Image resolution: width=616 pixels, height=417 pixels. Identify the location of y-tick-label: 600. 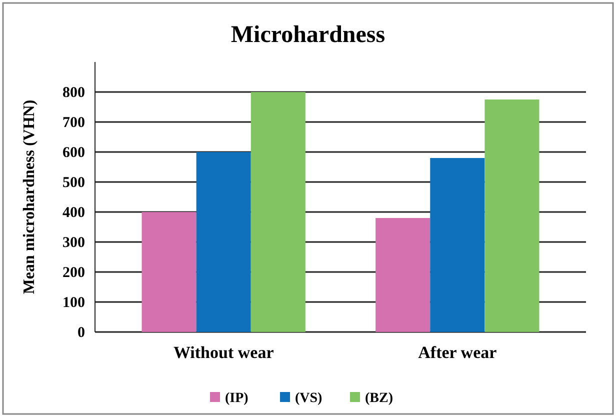
(73, 152).